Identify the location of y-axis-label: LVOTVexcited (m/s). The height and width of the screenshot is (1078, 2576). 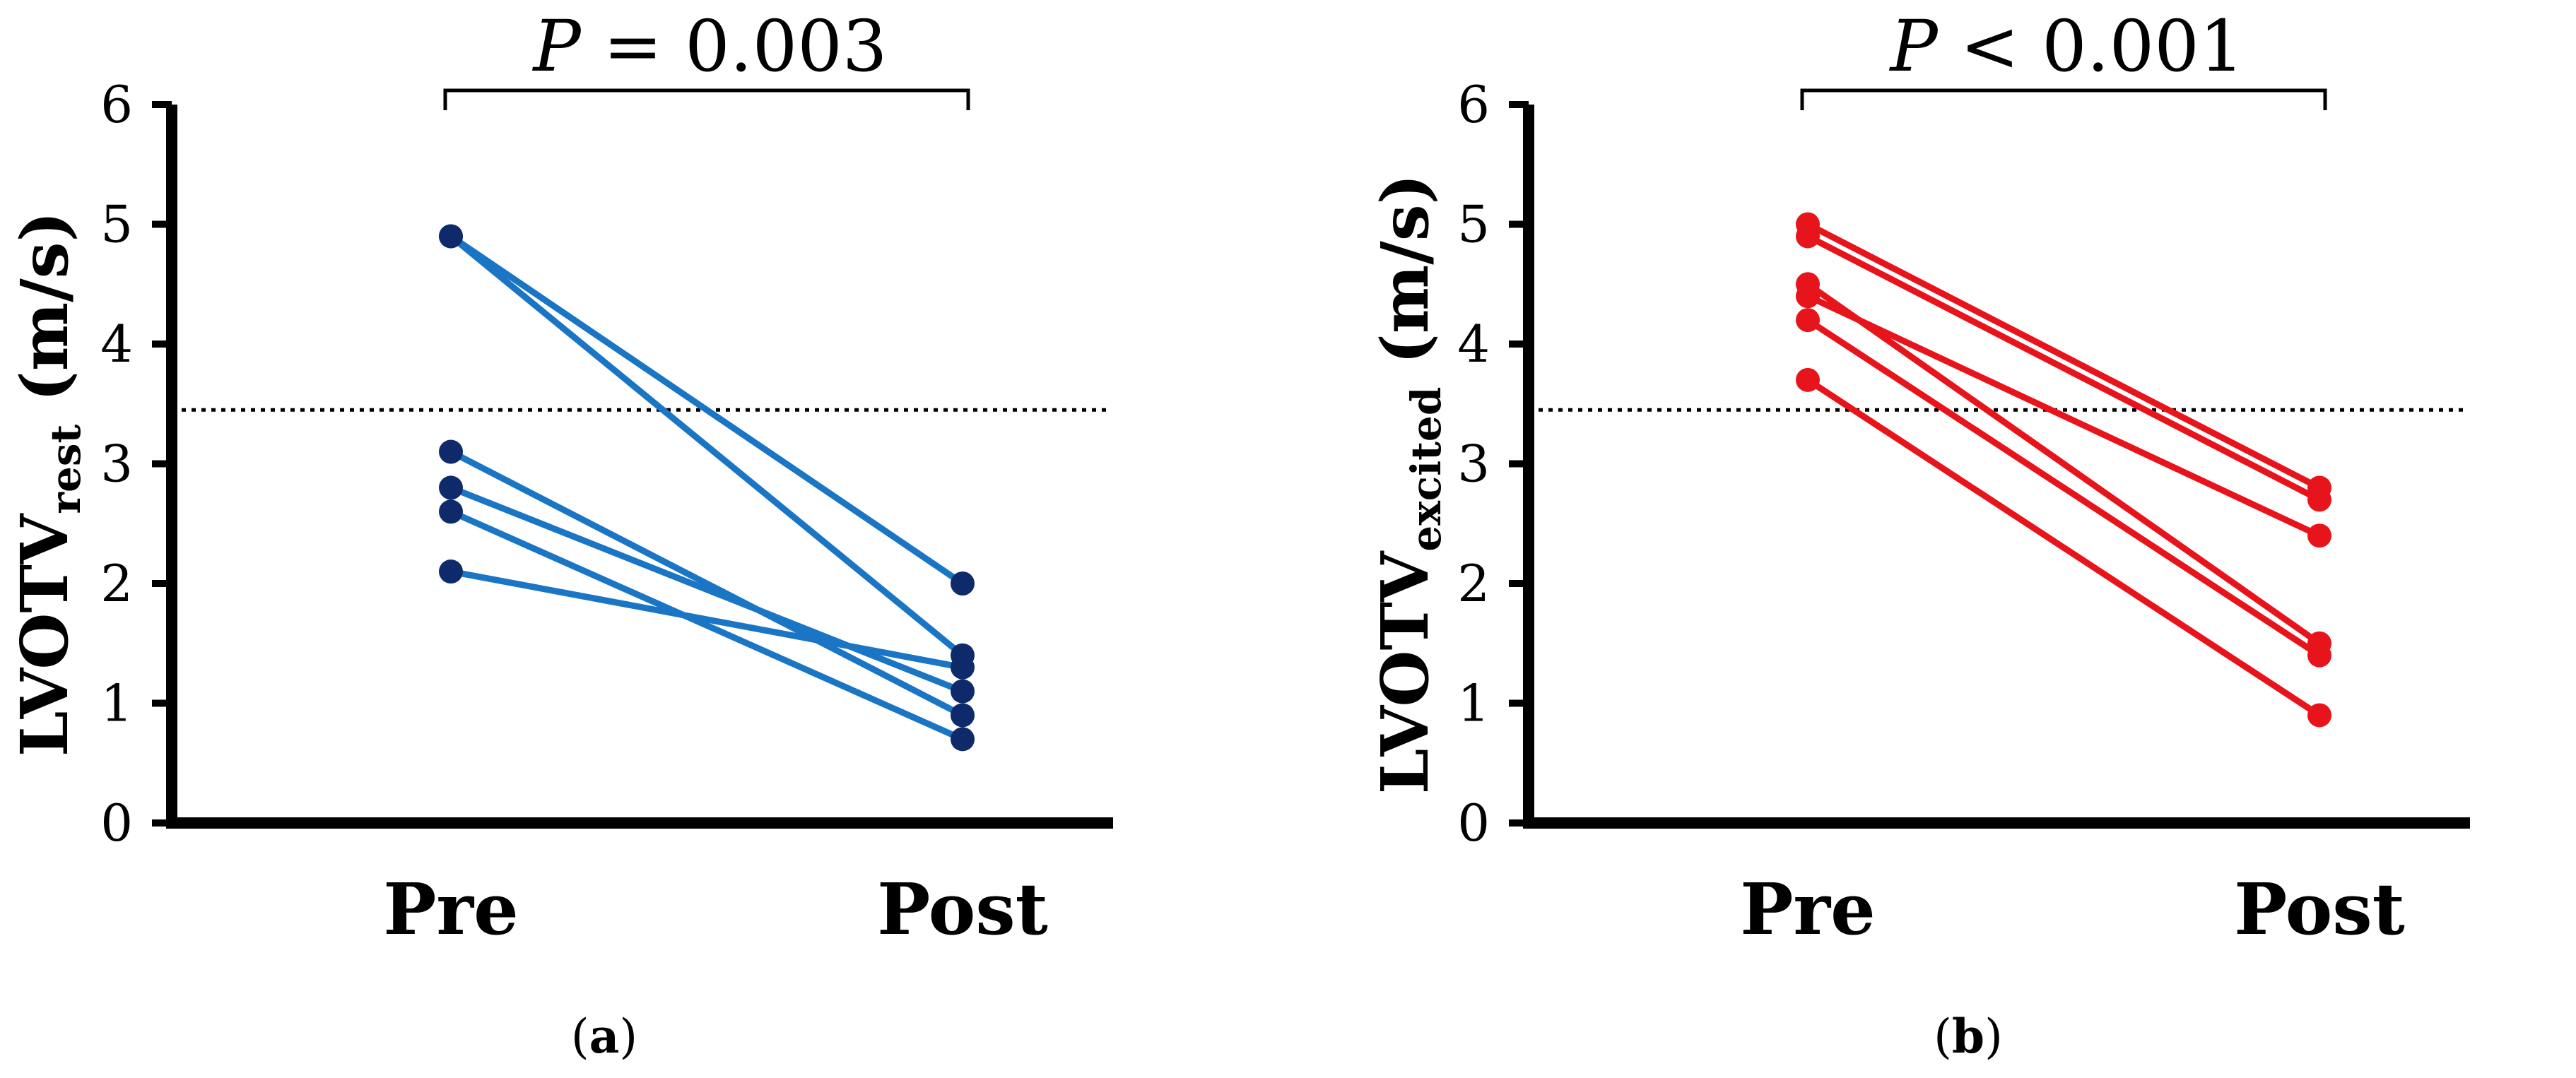
(1408, 484).